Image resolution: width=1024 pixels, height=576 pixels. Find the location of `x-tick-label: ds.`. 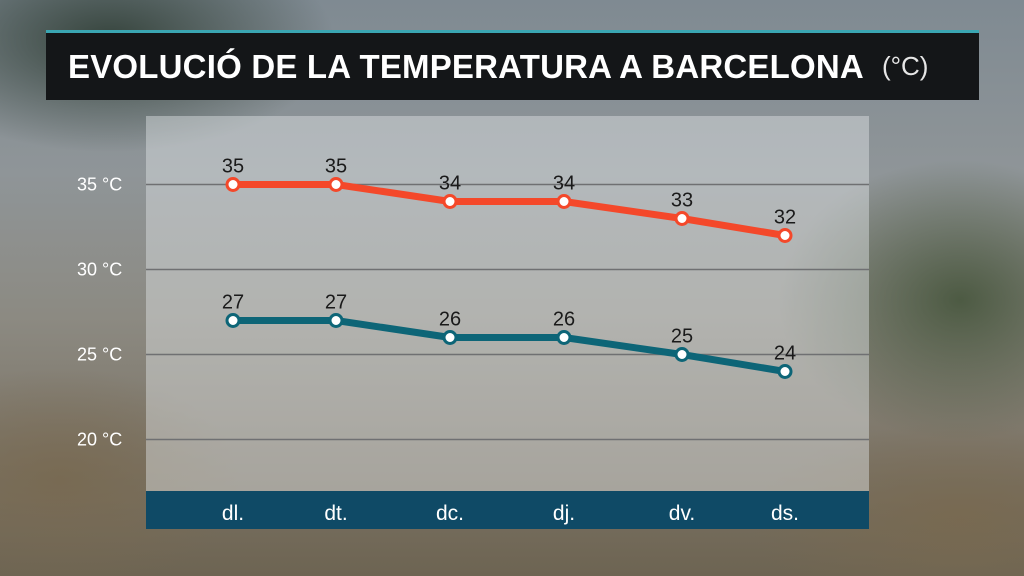

x-tick-label: ds. is located at coordinates (785, 513).